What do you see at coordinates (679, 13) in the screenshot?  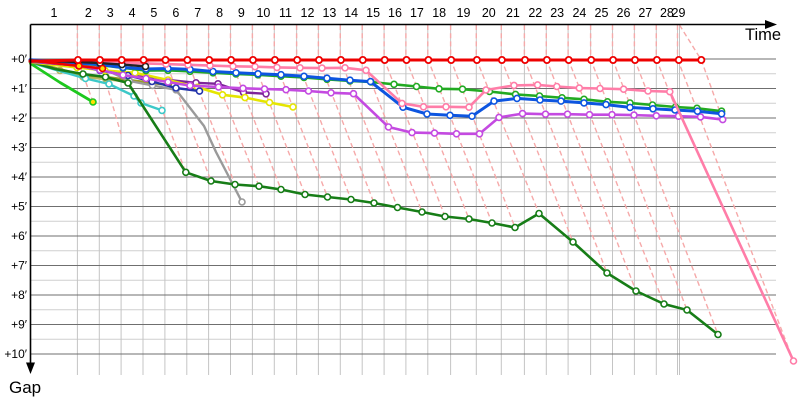 I see `svg-text: 29` at bounding box center [679, 13].